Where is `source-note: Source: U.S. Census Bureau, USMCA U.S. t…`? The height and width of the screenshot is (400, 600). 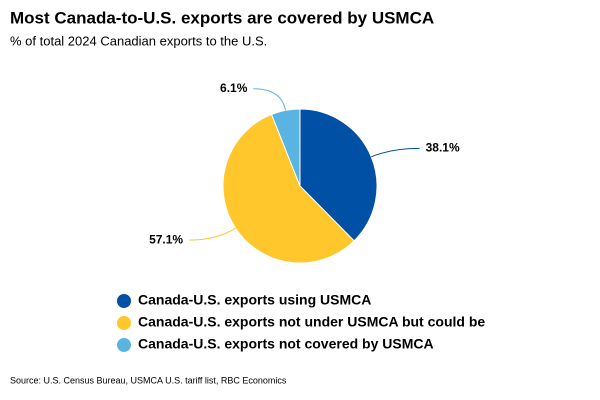
source-note: Source: U.S. Census Bureau, USMCA U.S. t… is located at coordinates (148, 380).